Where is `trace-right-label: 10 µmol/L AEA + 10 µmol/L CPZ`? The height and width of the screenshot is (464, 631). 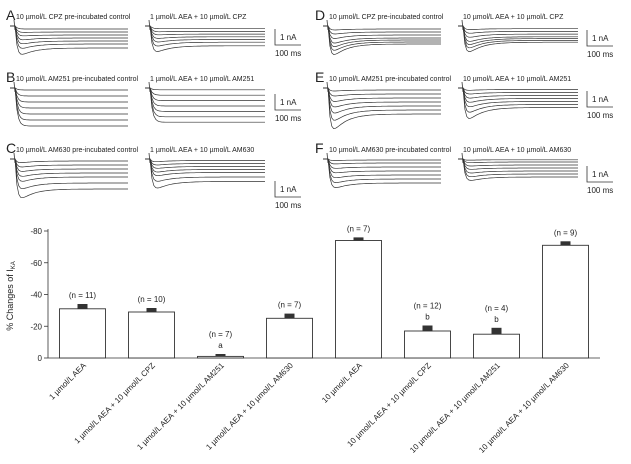
trace-right-label: 10 µmol/L AEA + 10 µmol/L CPZ is located at coordinates (513, 17).